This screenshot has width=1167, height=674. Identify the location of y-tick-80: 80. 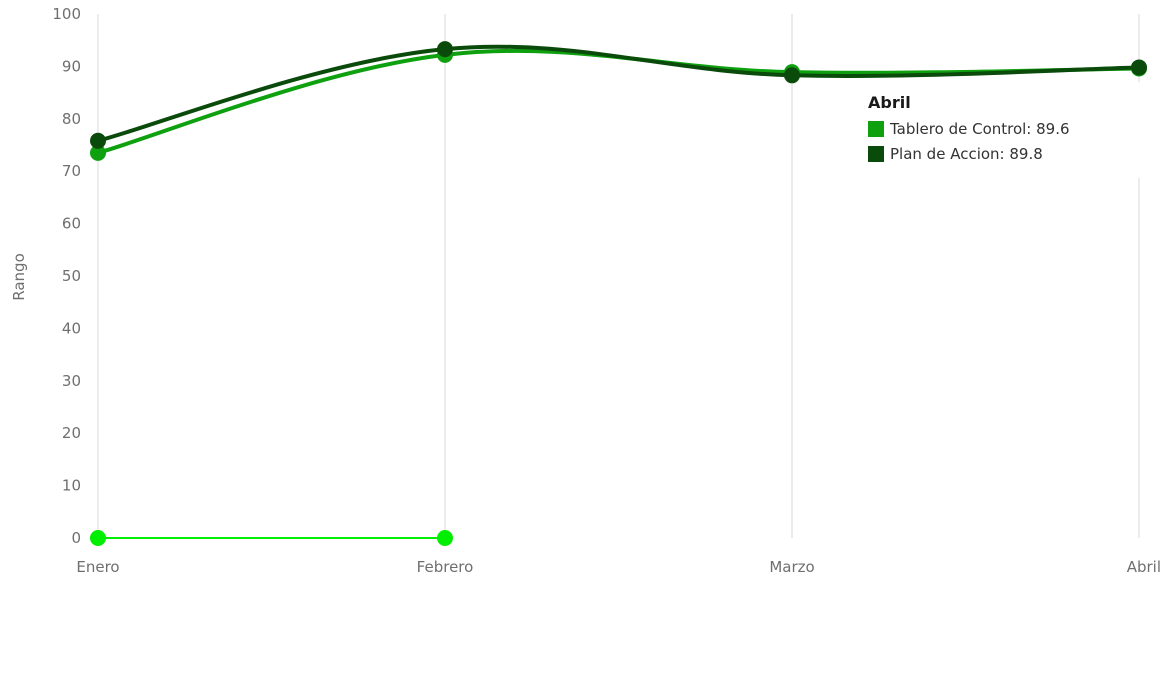
(71, 119).